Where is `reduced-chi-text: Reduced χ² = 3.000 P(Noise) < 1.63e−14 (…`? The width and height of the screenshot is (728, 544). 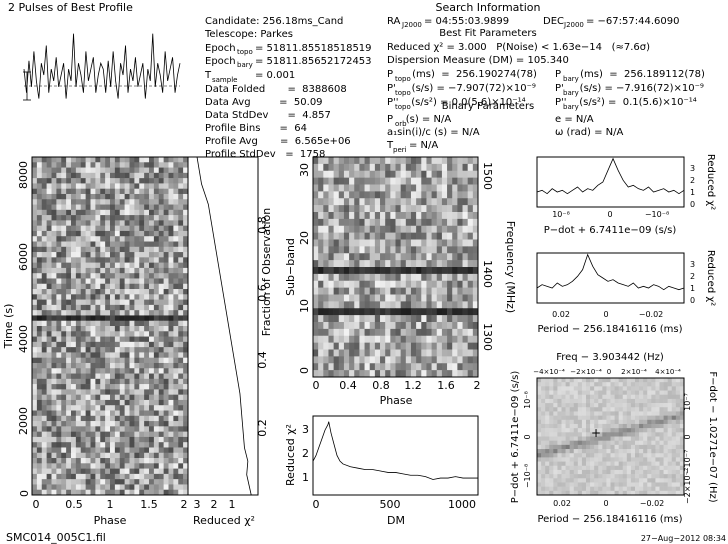 reduced-chi-text: Reduced χ² = 3.000 P(Noise) < 1.63e−14 (… is located at coordinates (518, 47).